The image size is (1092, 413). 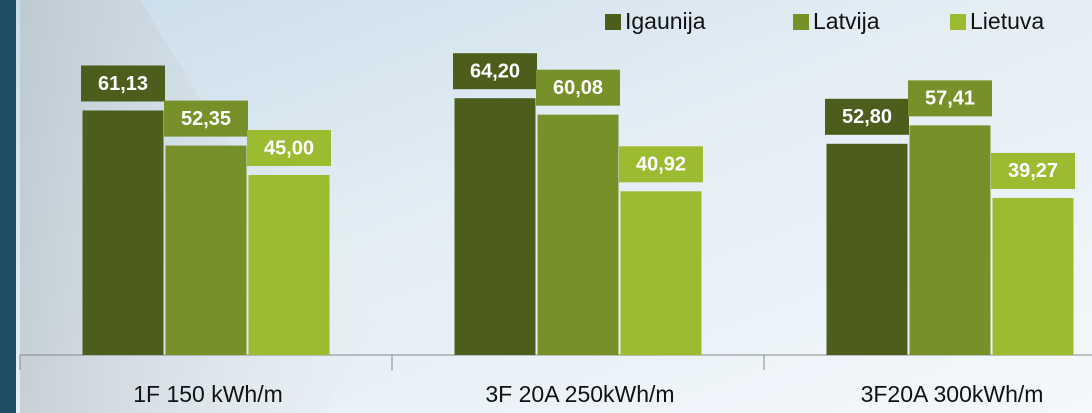 I want to click on x-tick-label: 3F 20A 250kWh/m, so click(x=579, y=394).